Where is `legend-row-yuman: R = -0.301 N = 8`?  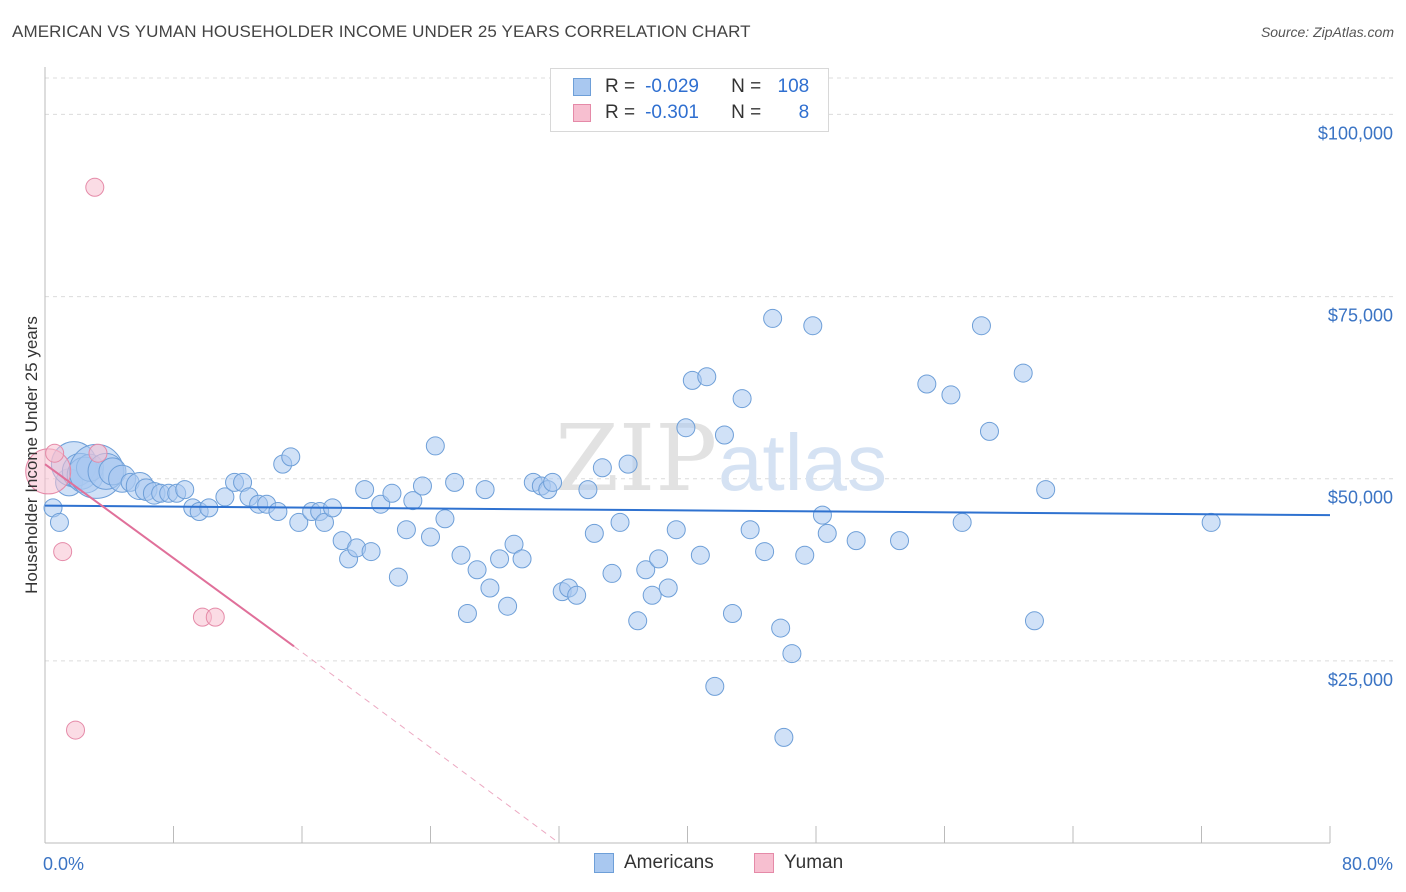 legend-row-yuman: R = -0.301 N = 8 is located at coordinates (691, 113).